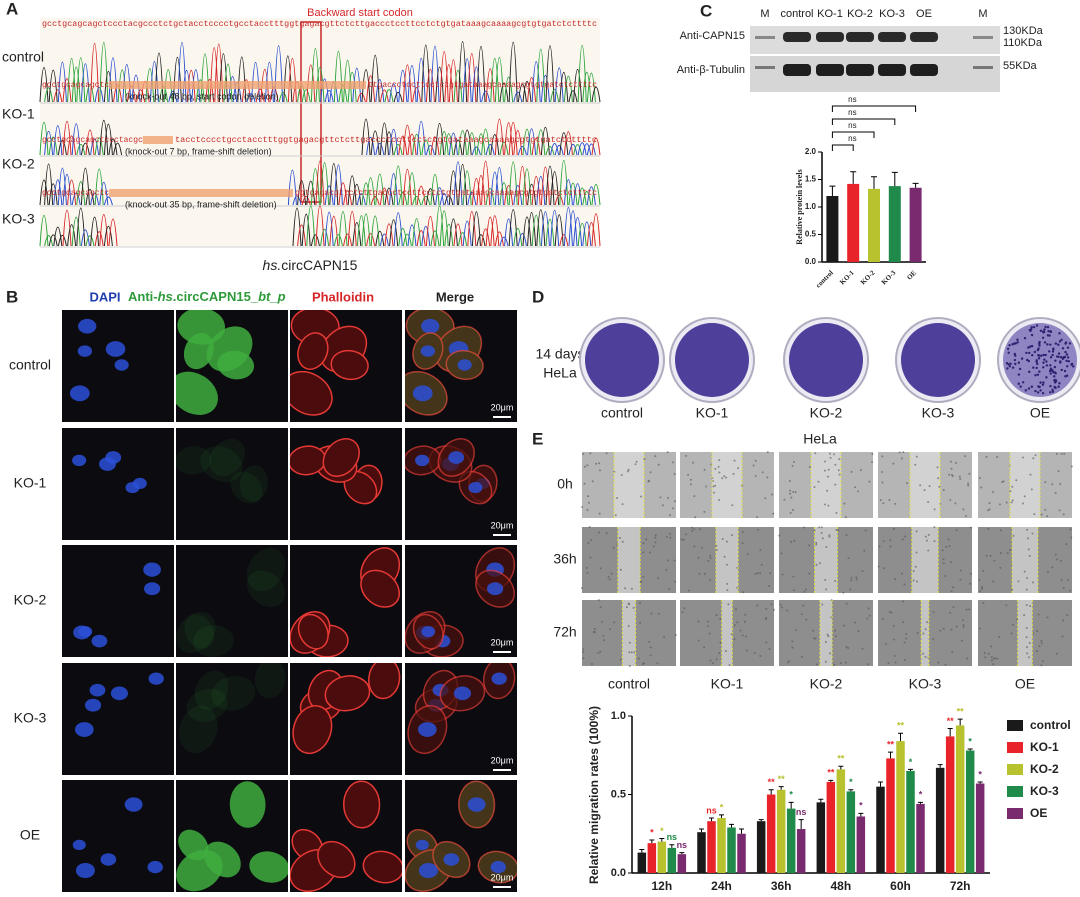 This screenshot has width=1080, height=897. What do you see at coordinates (711, 70) in the screenshot?
I see `antibody: Anti-β-Tubulin` at bounding box center [711, 70].